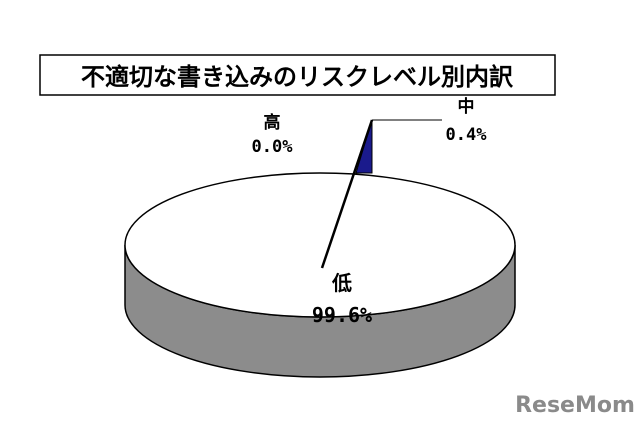  Describe the element at coordinates (273, 147) in the screenshot. I see `value-high: 0.0%` at that location.